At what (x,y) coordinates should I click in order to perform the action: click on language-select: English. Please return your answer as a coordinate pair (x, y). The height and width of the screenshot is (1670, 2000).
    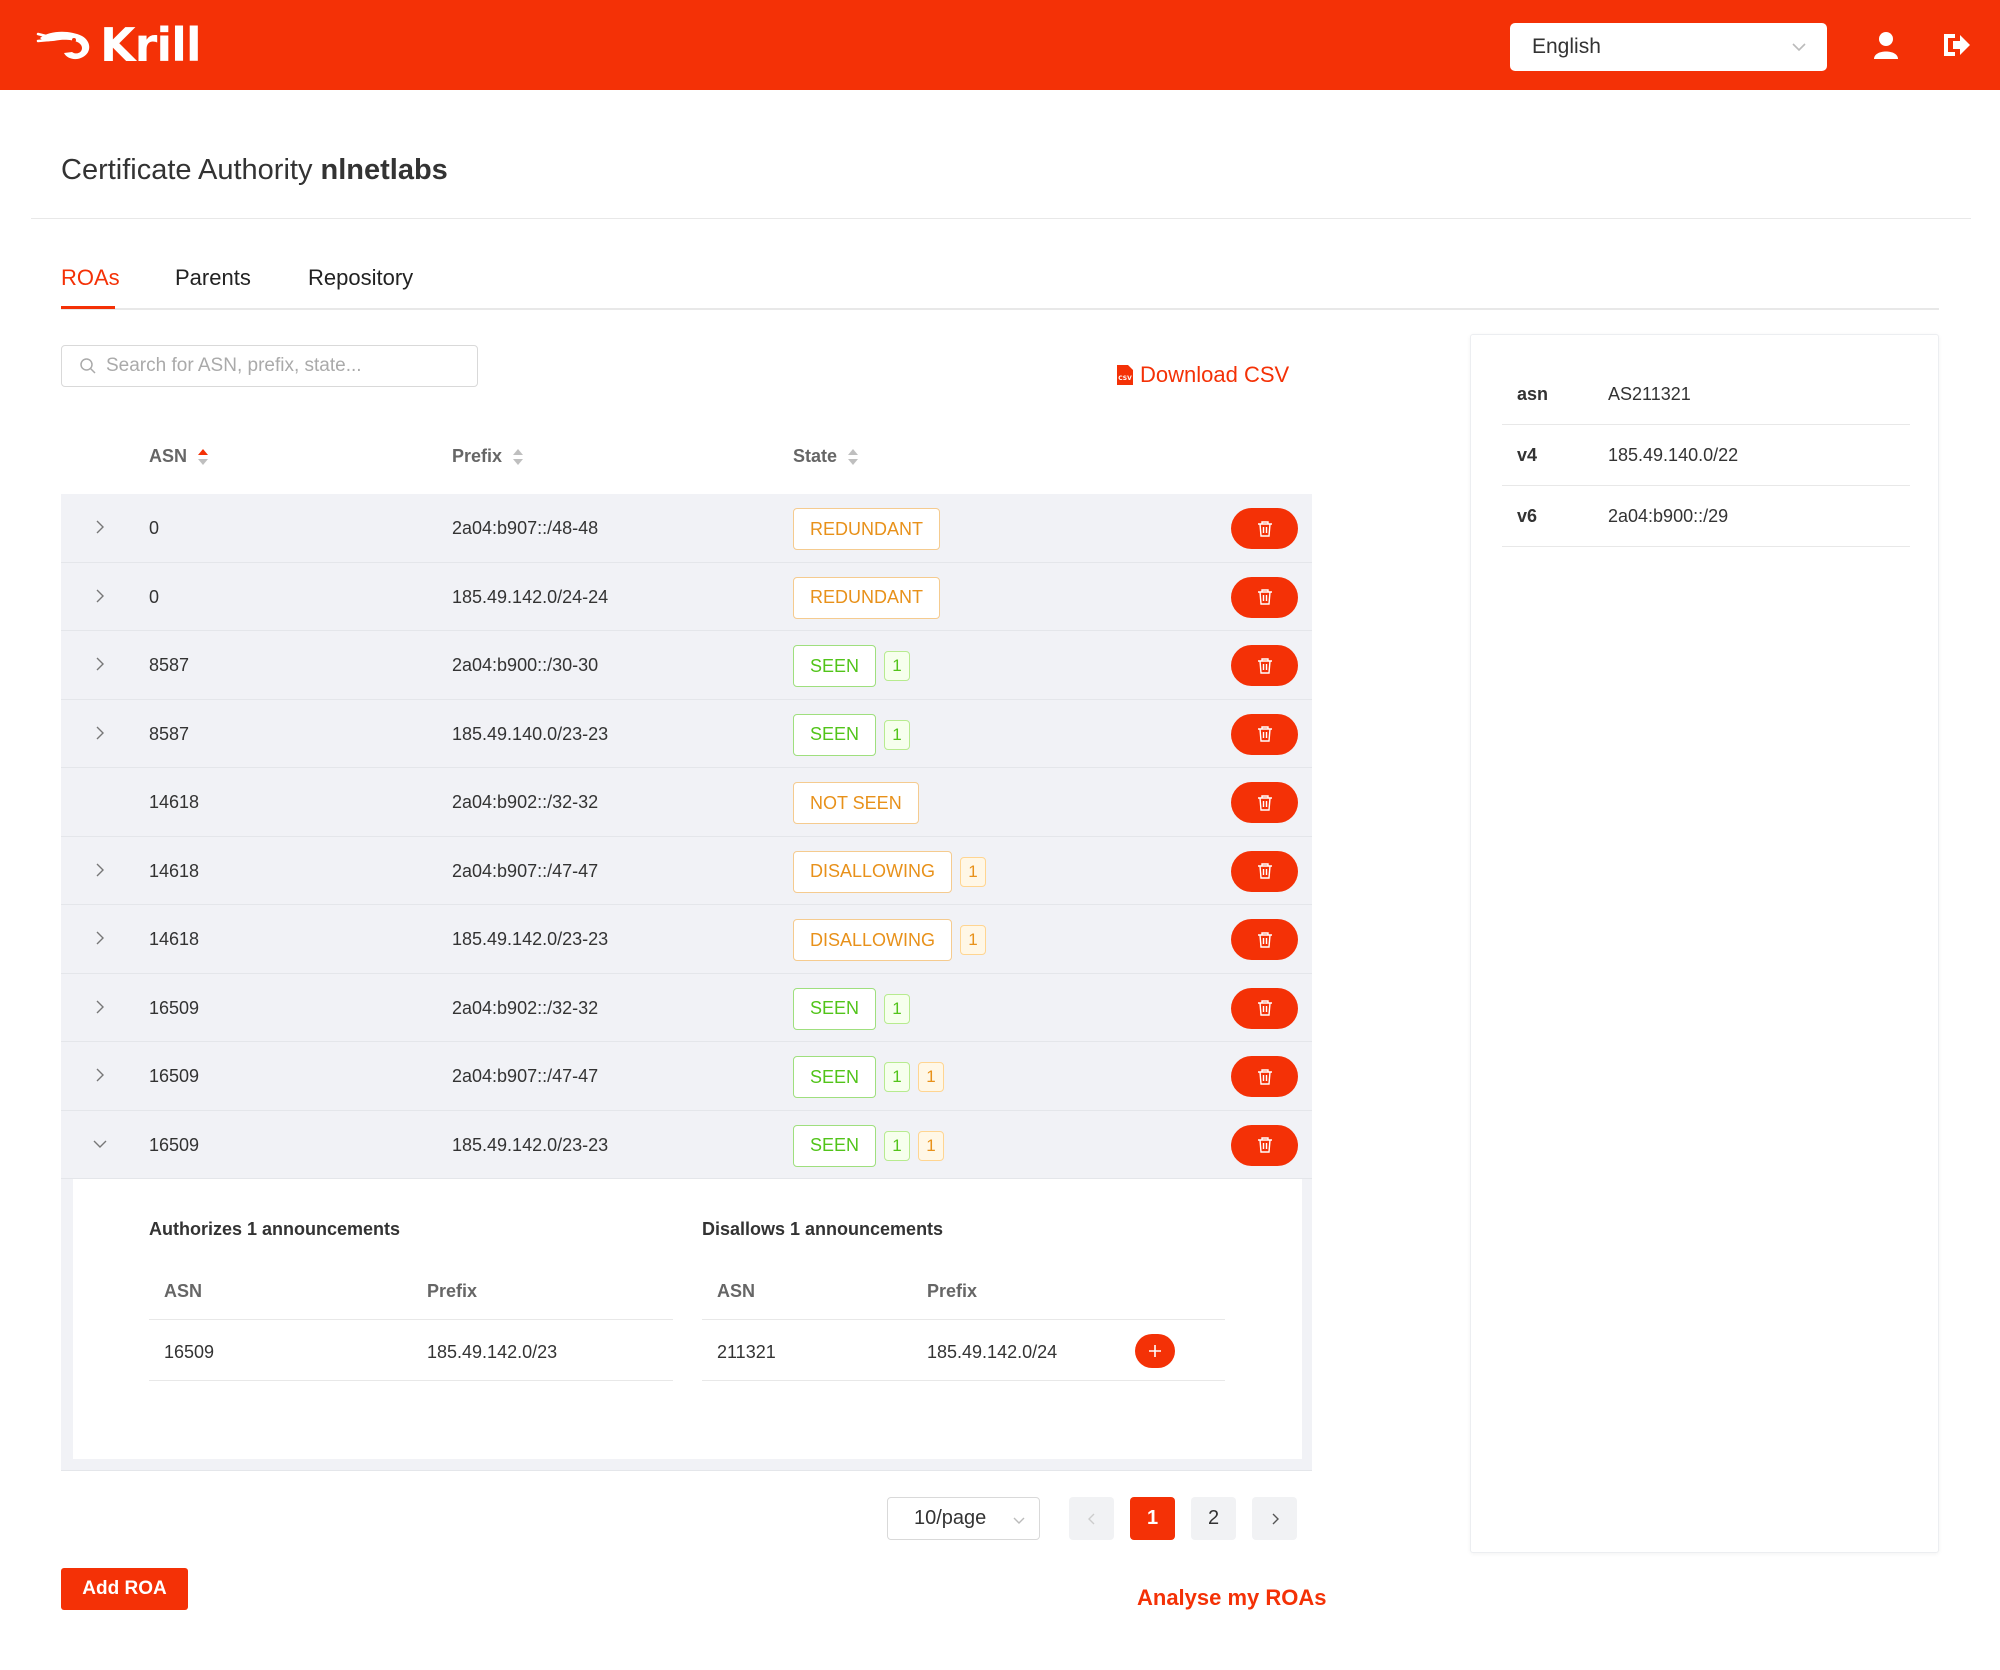
    Looking at the image, I should click on (1668, 47).